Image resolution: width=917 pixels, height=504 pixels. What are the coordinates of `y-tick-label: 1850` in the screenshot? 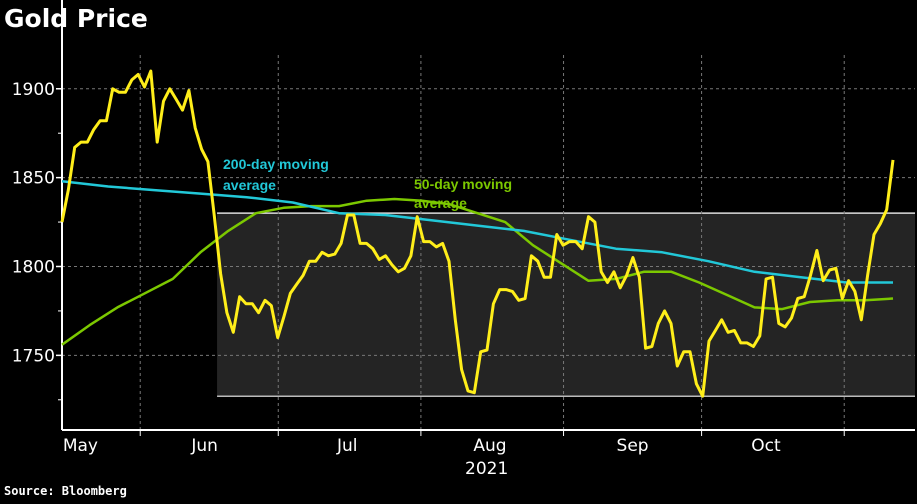 It's located at (33, 179).